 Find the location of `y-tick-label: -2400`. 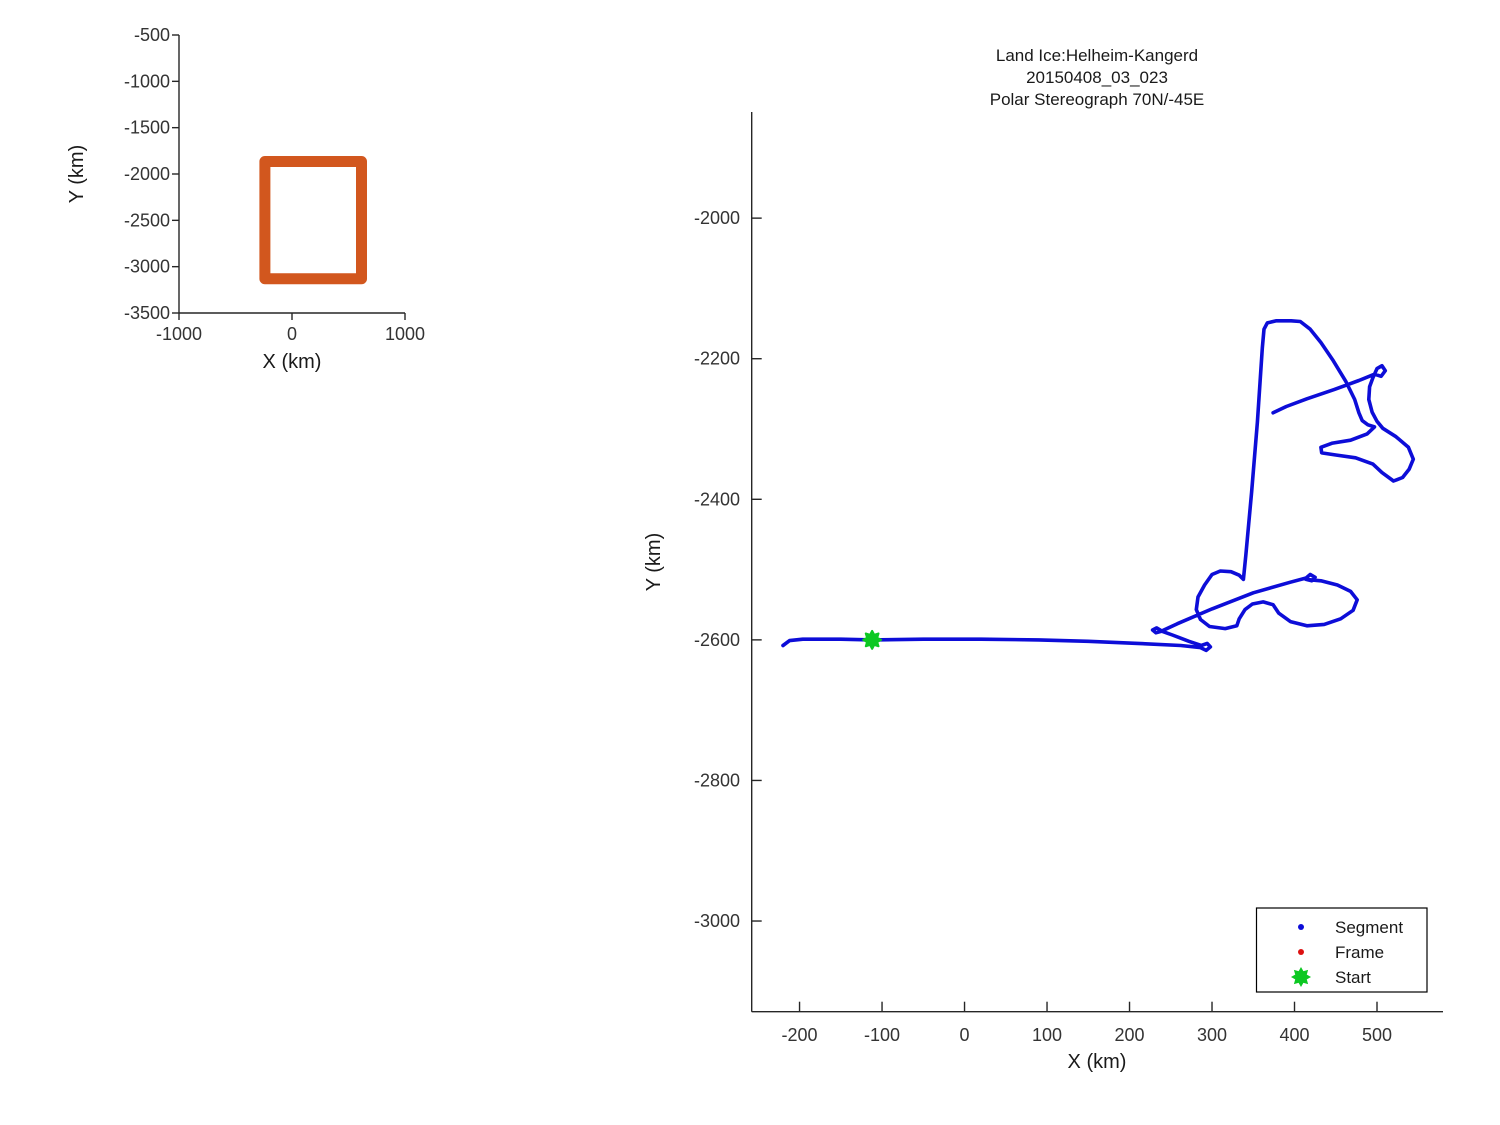

y-tick-label: -2400 is located at coordinates (717, 499).